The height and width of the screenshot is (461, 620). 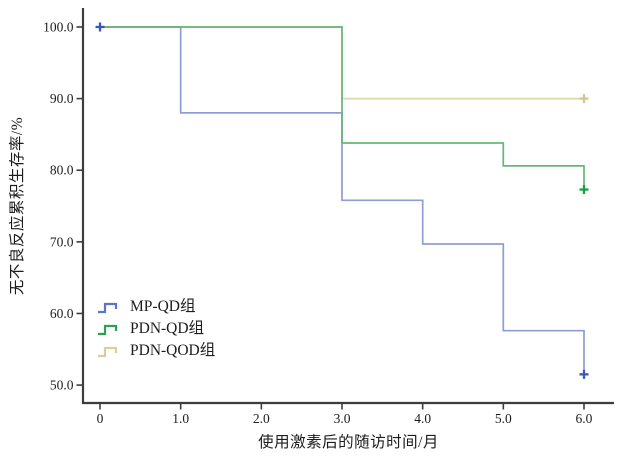 I want to click on y-tick-label: 50.0, so click(x=62, y=385).